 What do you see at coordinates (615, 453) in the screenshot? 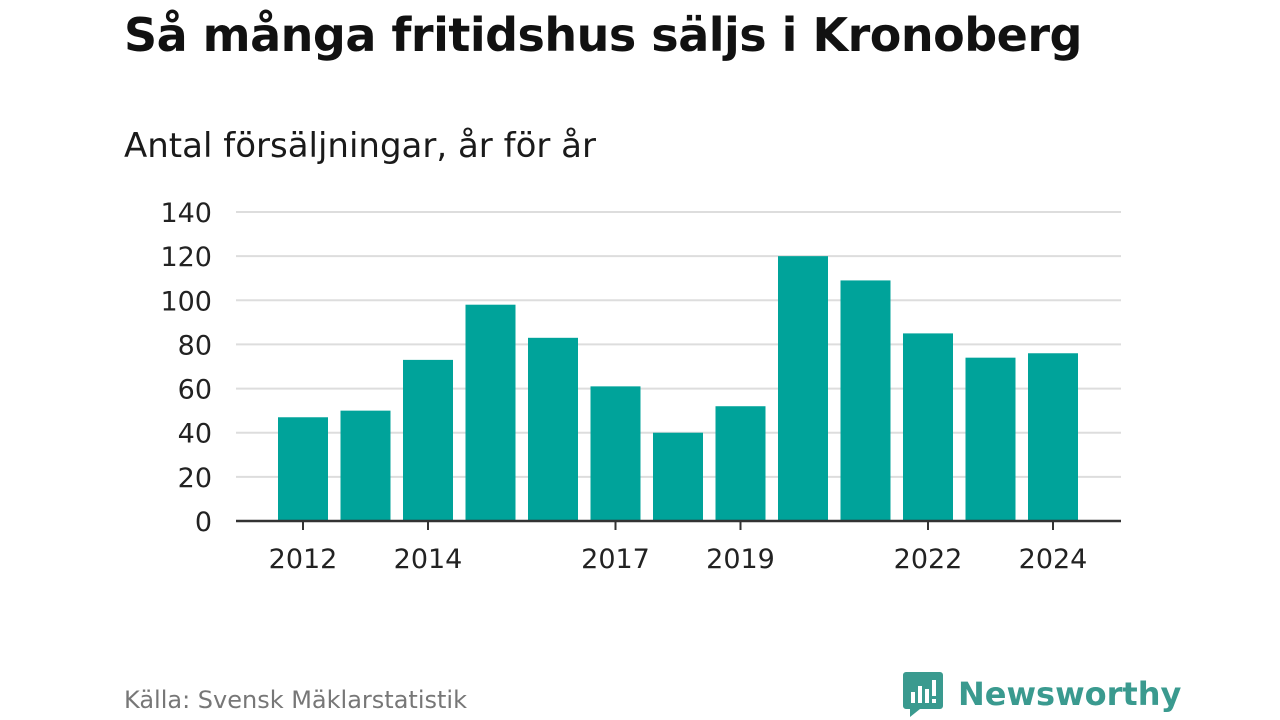
I see `bar-2017` at bounding box center [615, 453].